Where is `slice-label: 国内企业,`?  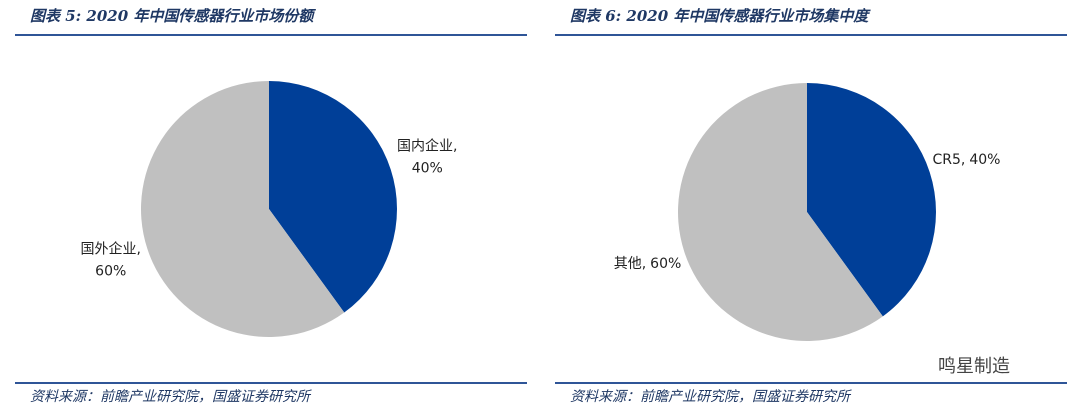 slice-label: 国内企业, is located at coordinates (427, 146).